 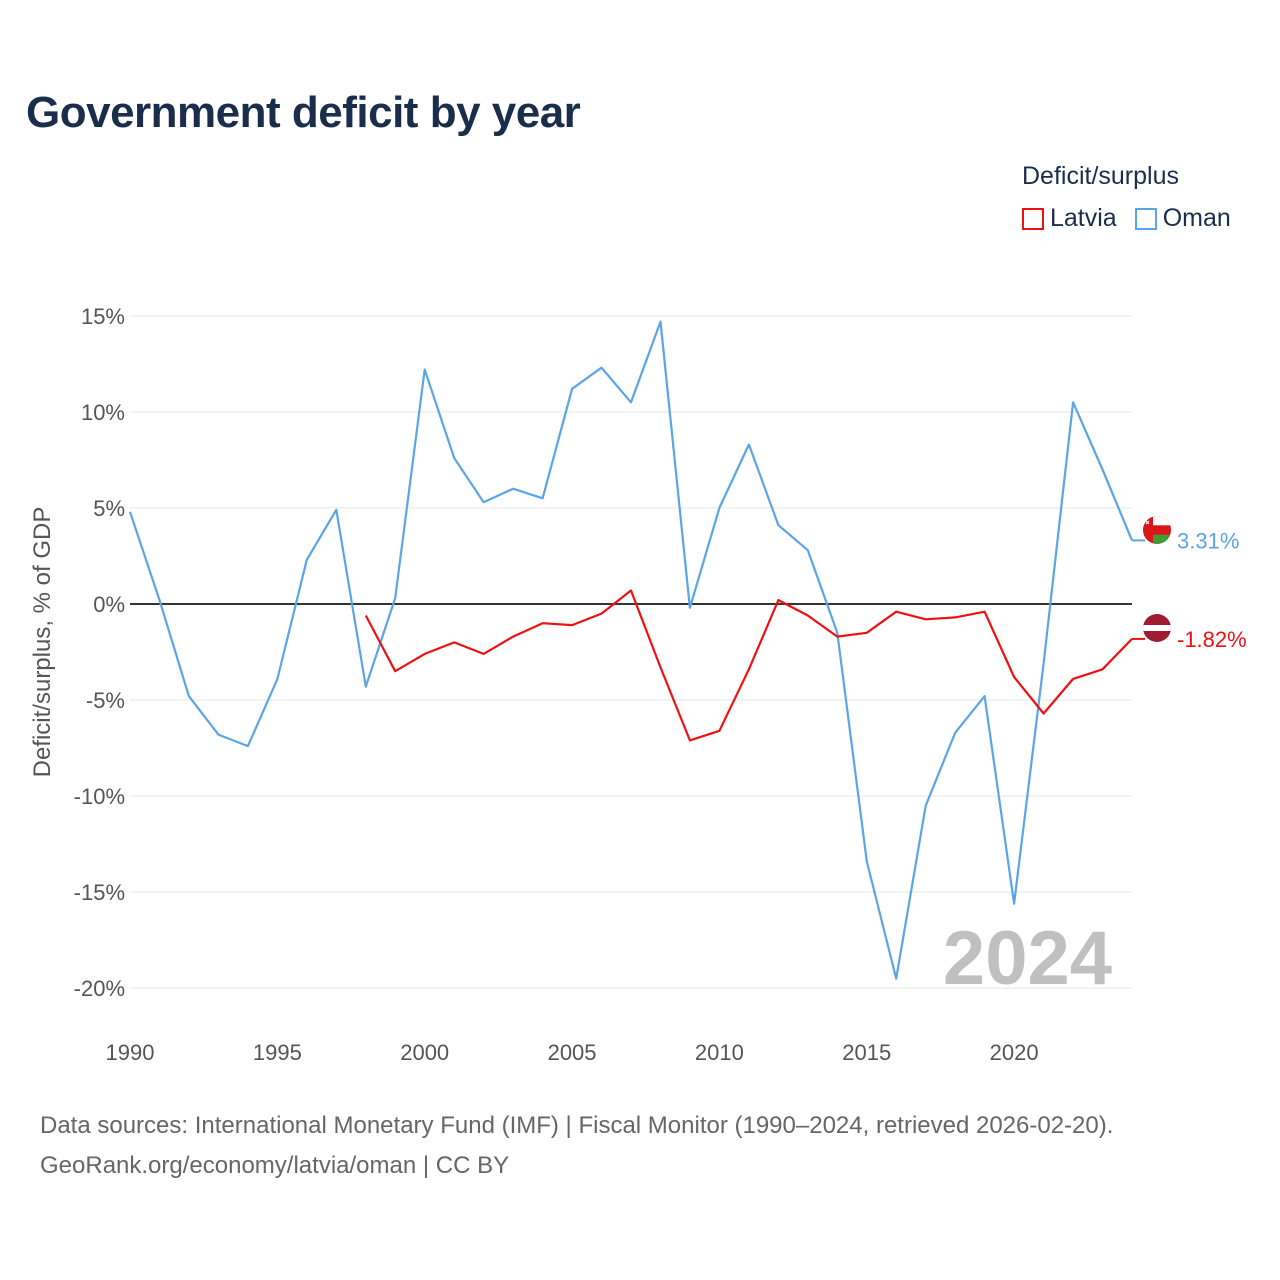 I want to click on legend-item-oman: Oman, so click(x=1182, y=218).